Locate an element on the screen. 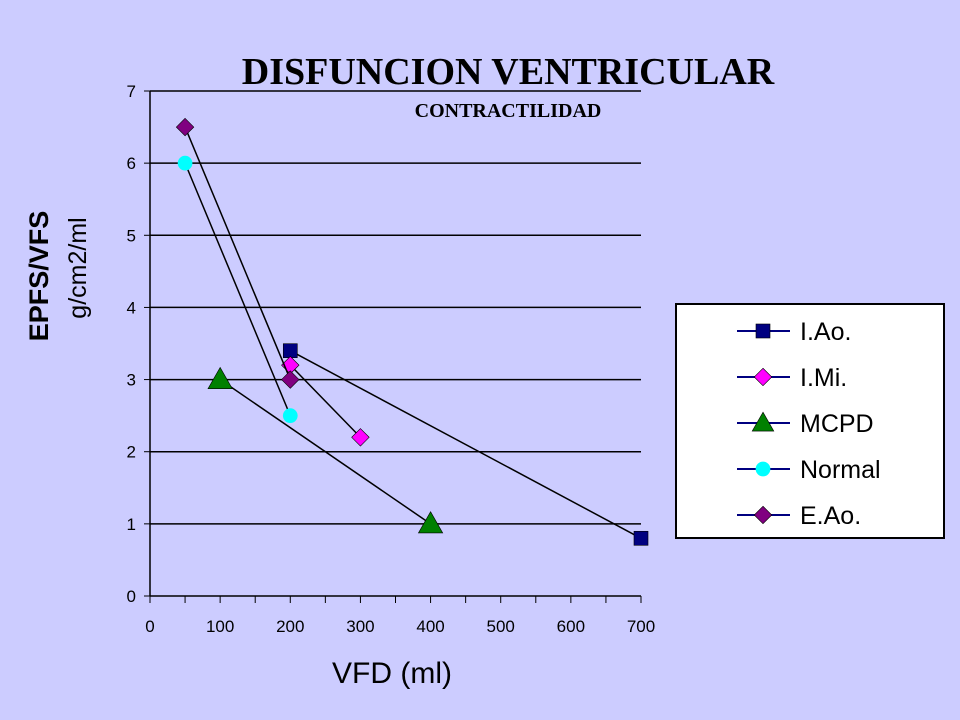 The height and width of the screenshot is (720, 960). legend-entry: E.Ao. is located at coordinates (799, 516).